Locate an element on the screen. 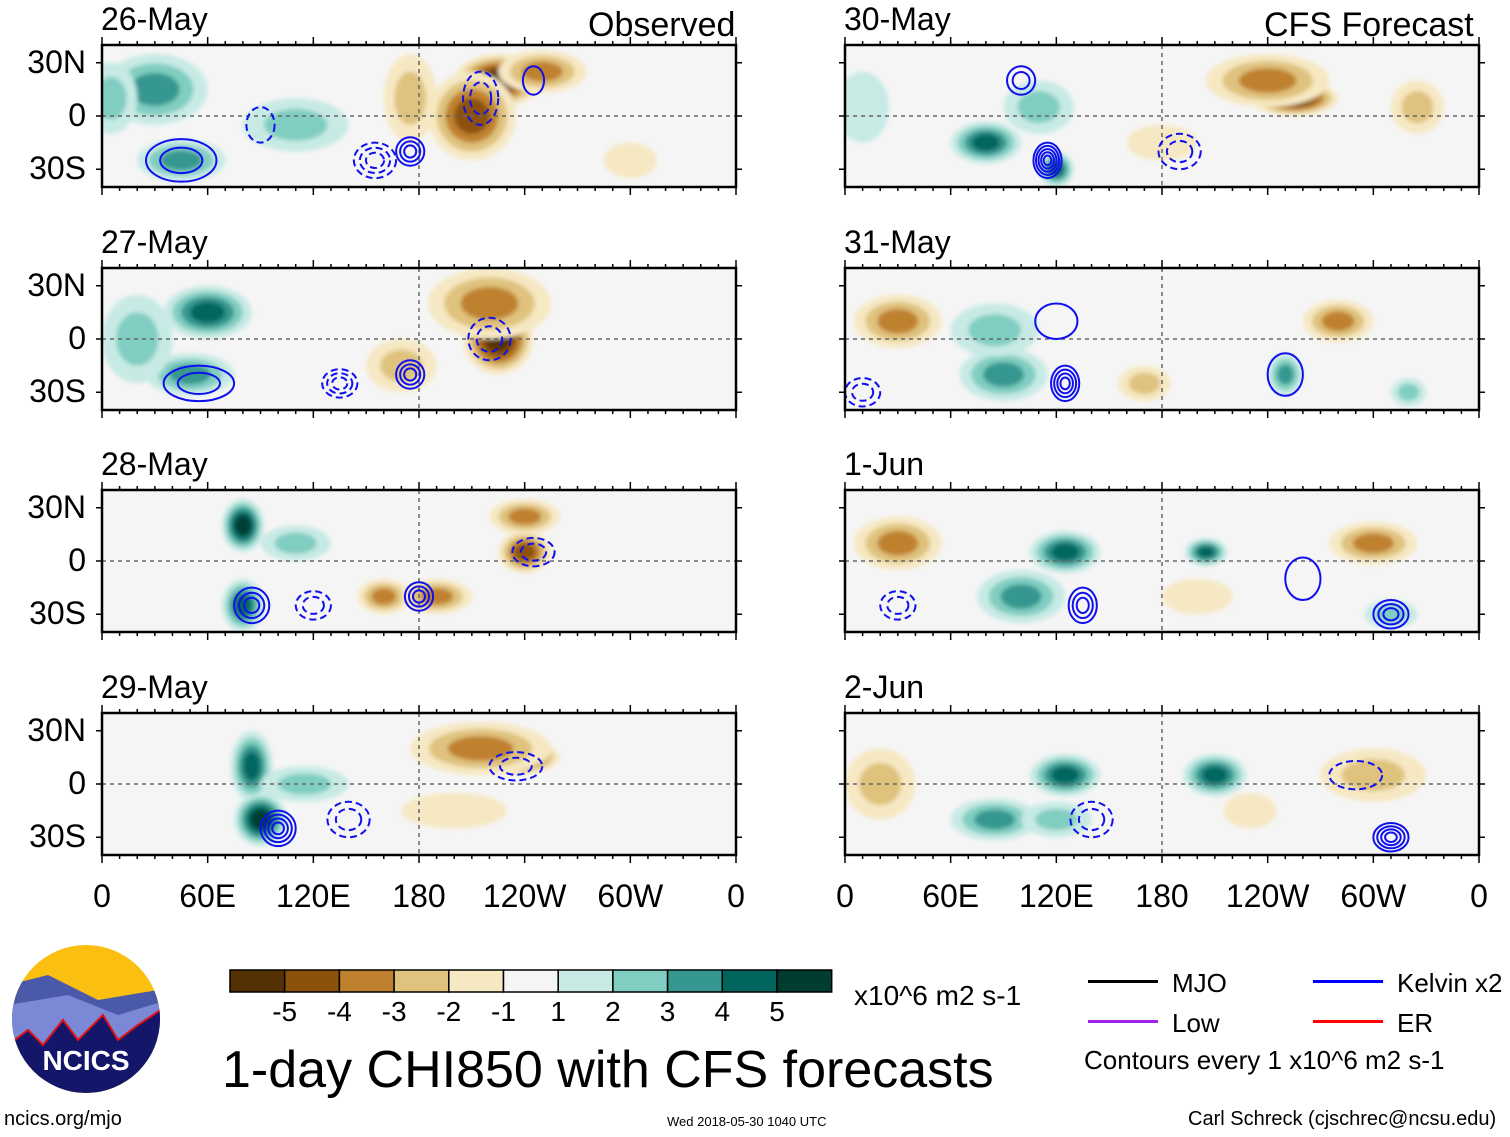 This screenshot has width=1510, height=1137. colorbar-tick: -3 is located at coordinates (394, 1011).